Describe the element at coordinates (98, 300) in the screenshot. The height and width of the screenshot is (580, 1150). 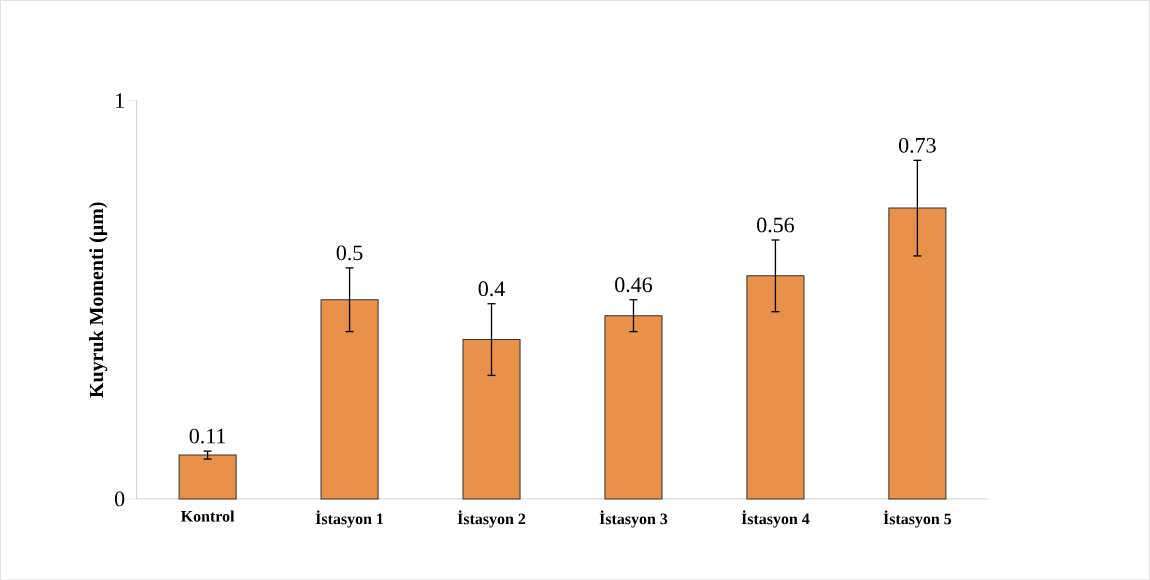
I see `y-axis-title: Kuyruk Momenti (µm)` at that location.